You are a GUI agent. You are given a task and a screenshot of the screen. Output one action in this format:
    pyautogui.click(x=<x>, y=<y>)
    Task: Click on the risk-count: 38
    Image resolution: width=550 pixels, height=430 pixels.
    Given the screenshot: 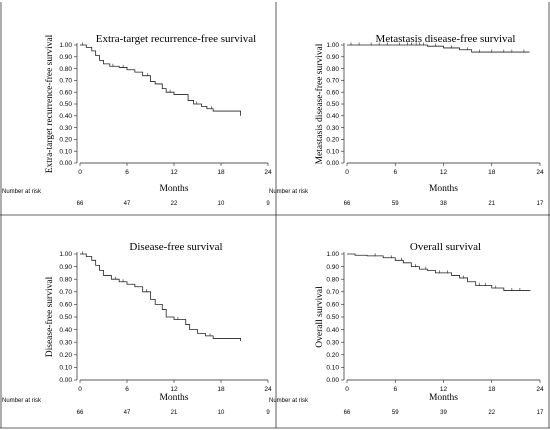 What is the action you would take?
    pyautogui.click(x=443, y=204)
    